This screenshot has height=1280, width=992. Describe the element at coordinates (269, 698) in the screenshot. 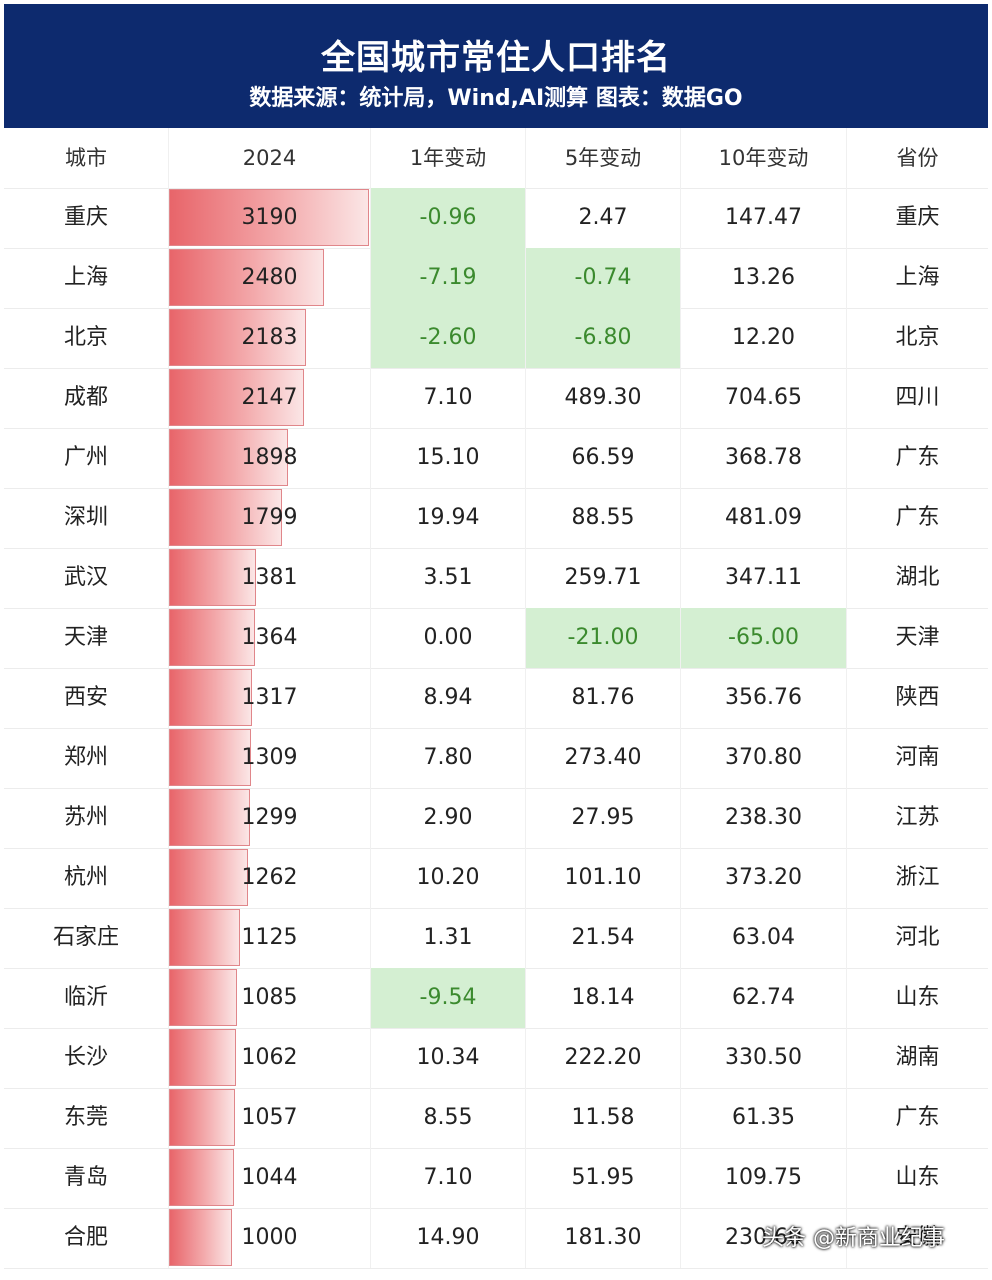

I see `population-2024-cell: 1317` at that location.